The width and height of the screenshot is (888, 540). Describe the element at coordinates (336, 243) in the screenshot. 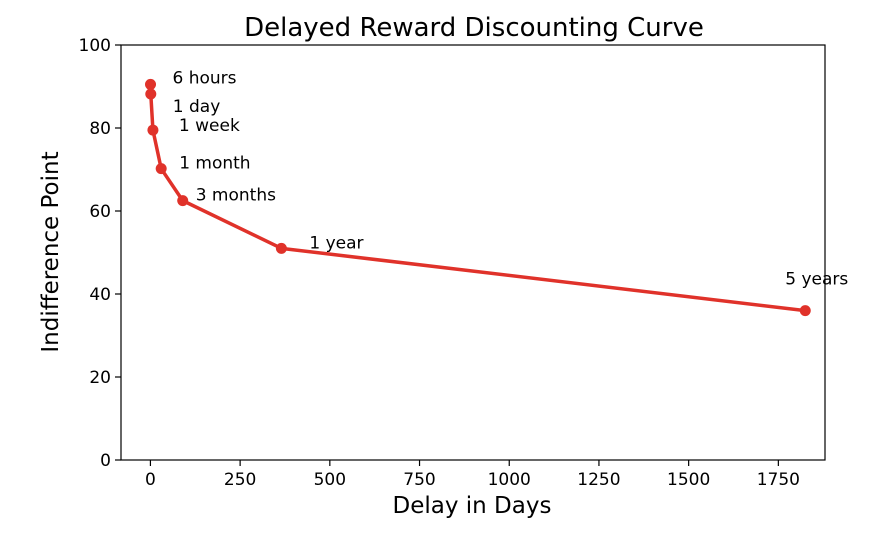

I see `point-annotation: 1 year` at that location.